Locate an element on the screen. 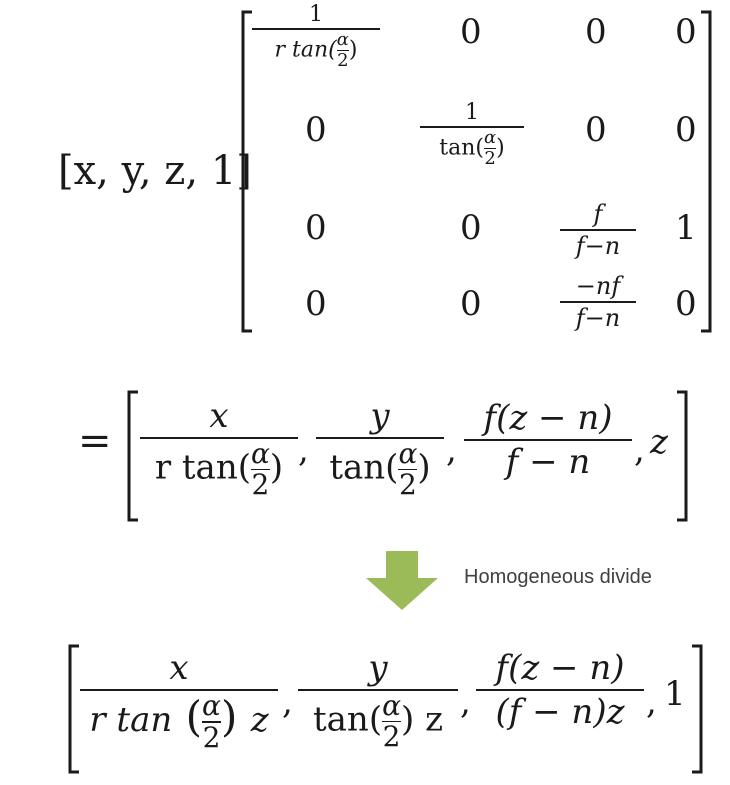  m11-num: 1 is located at coordinates (472, 112).